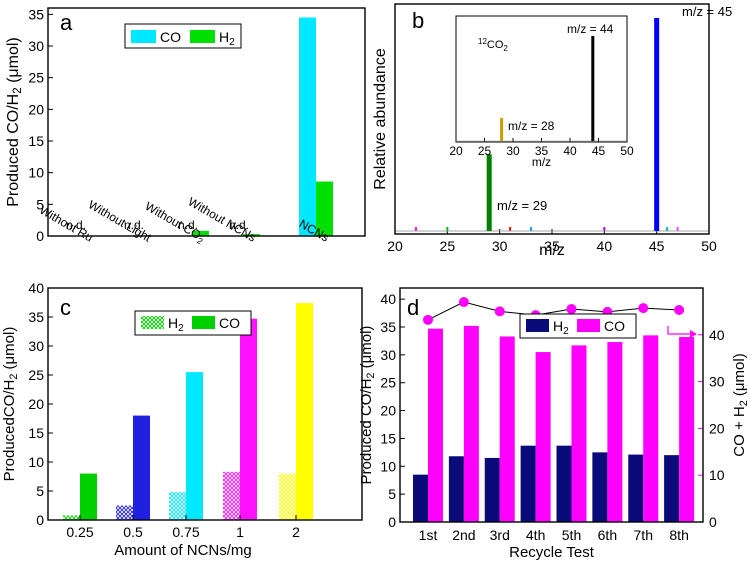 The image size is (750, 563). I want to click on panel-a-ylabel: Produced CO/H2​ (μmol), so click(14, 121).